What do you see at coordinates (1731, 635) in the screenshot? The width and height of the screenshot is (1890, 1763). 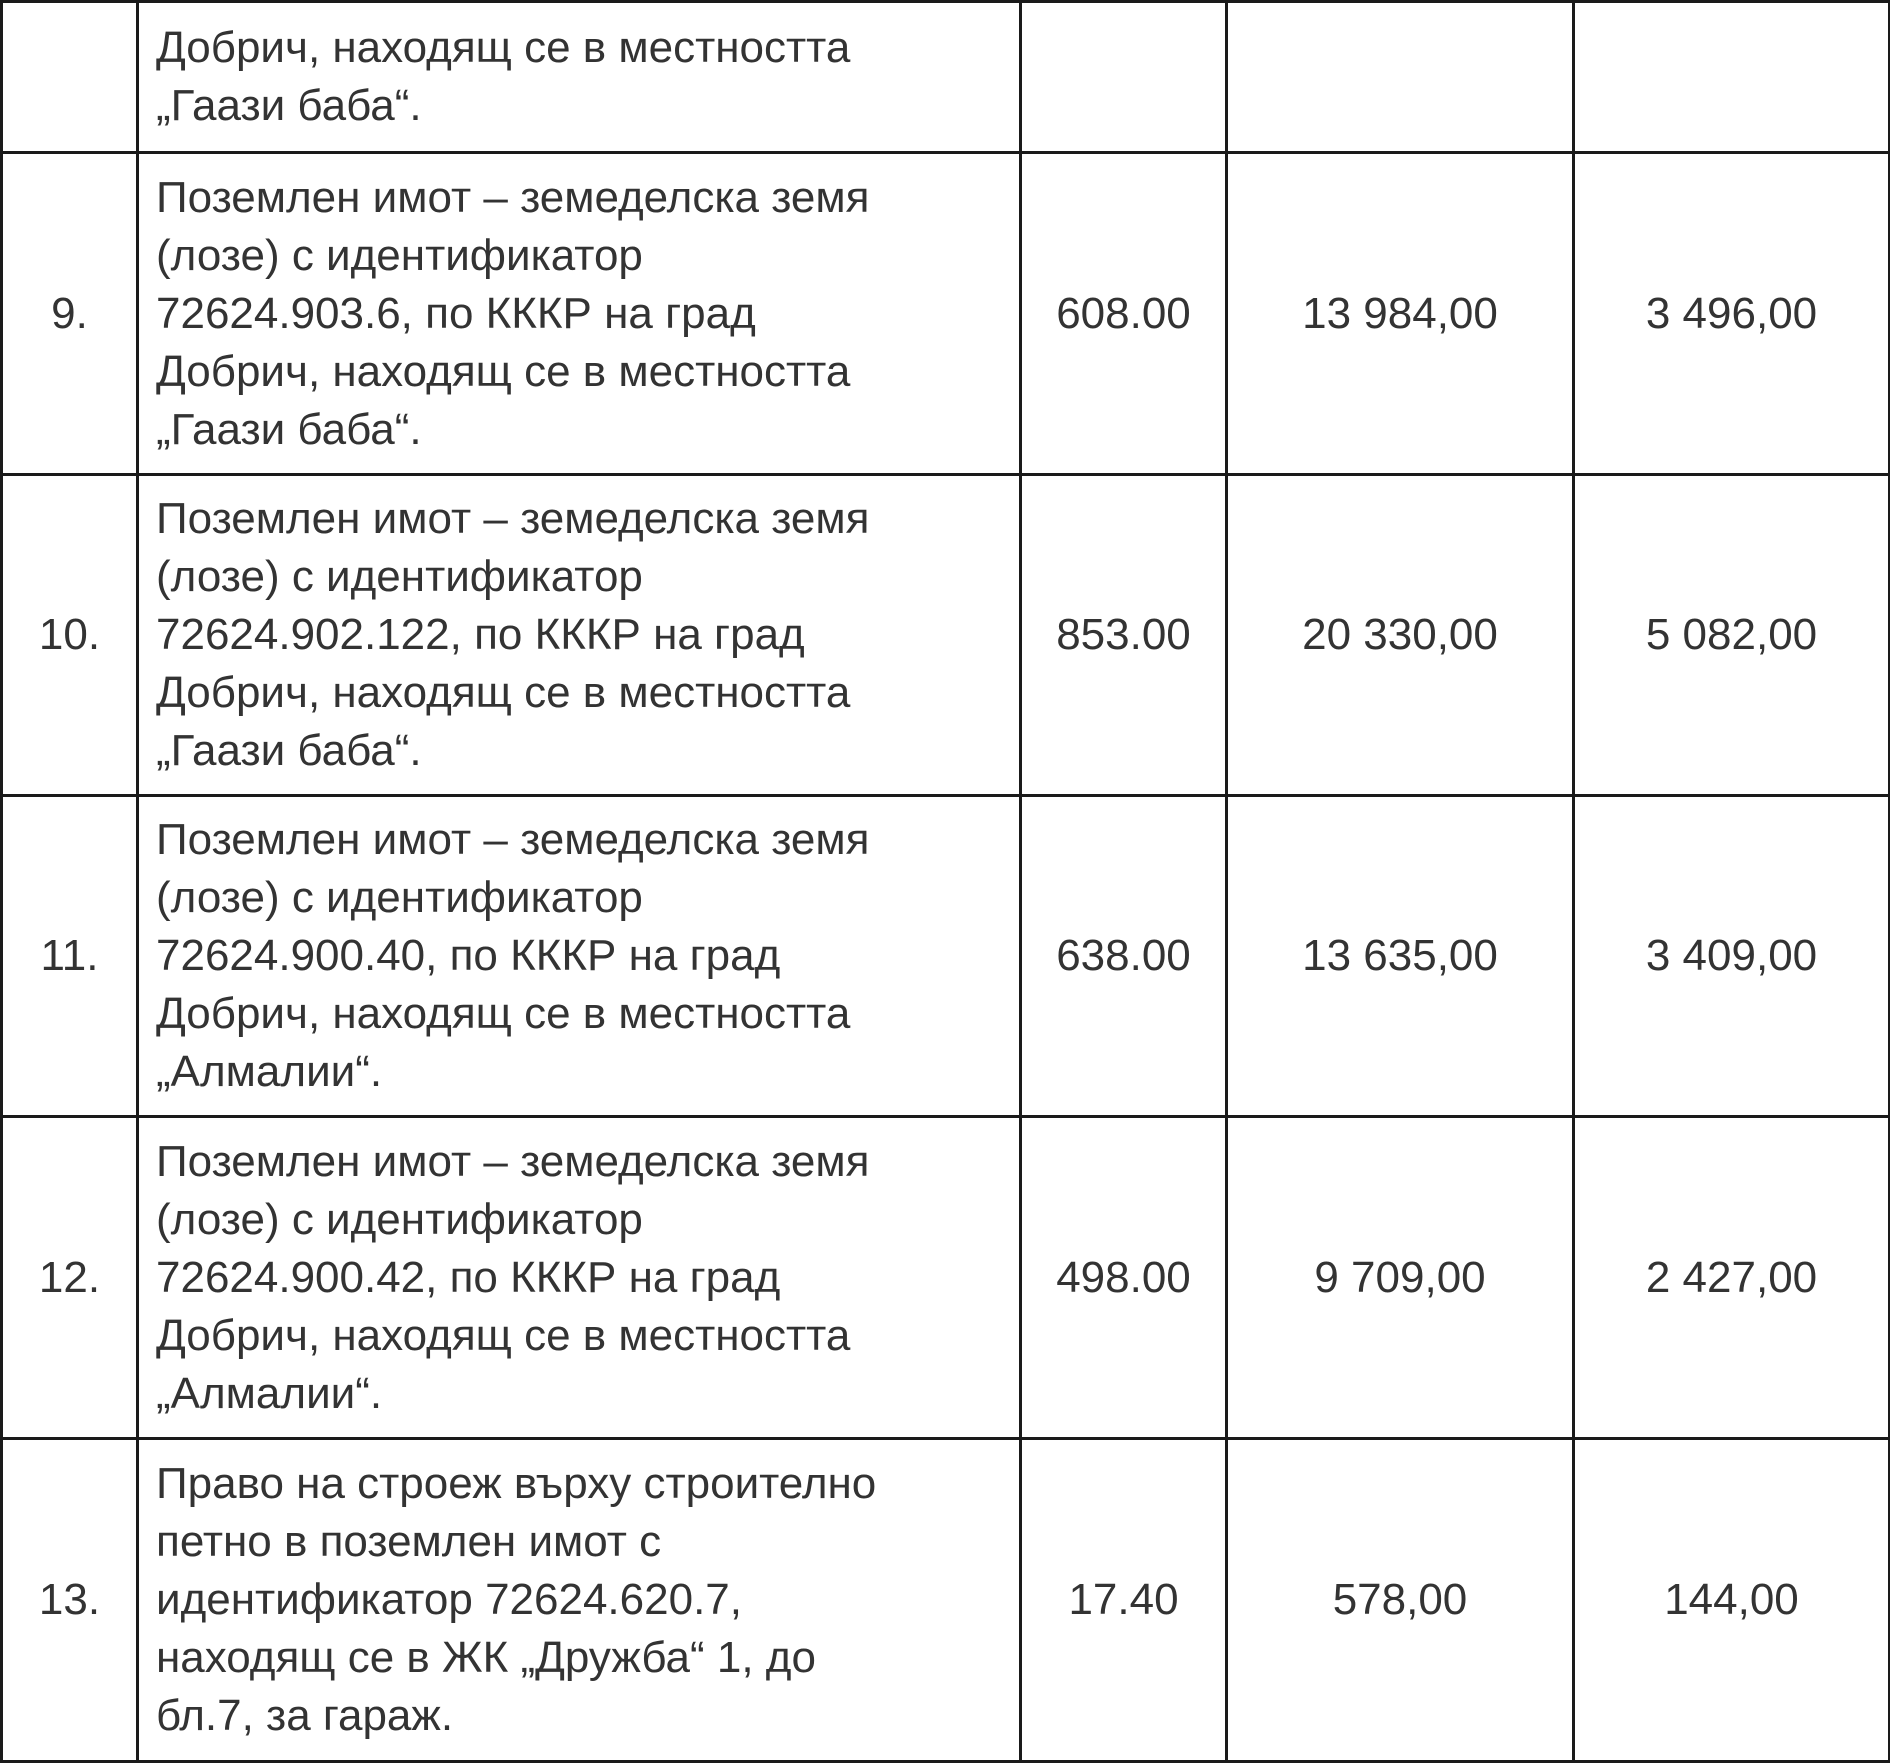 I see `price-value-secondary: 5 082,00` at bounding box center [1731, 635].